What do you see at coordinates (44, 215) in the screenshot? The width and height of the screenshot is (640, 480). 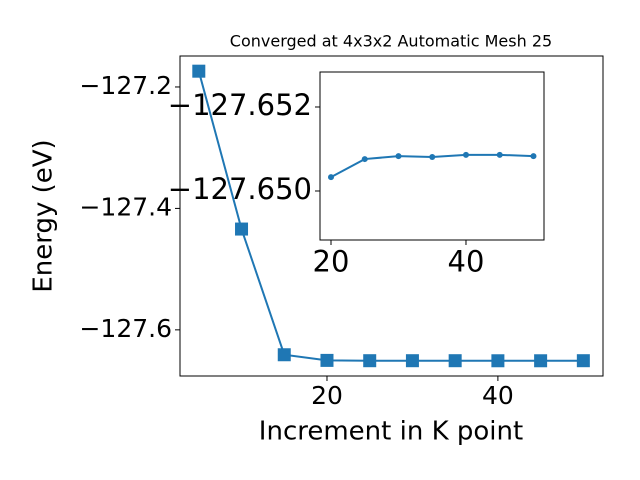 I see `y-axis-label: Energy (eV)` at bounding box center [44, 215].